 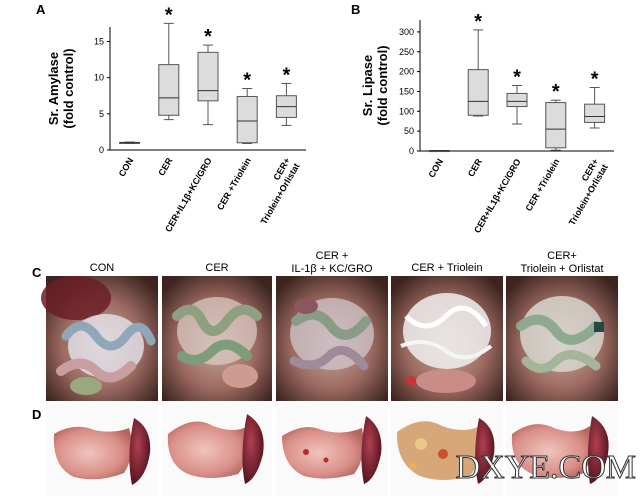 What do you see at coordinates (446, 268) in the screenshot?
I see `photo-column-title: CER + Triolein` at bounding box center [446, 268].